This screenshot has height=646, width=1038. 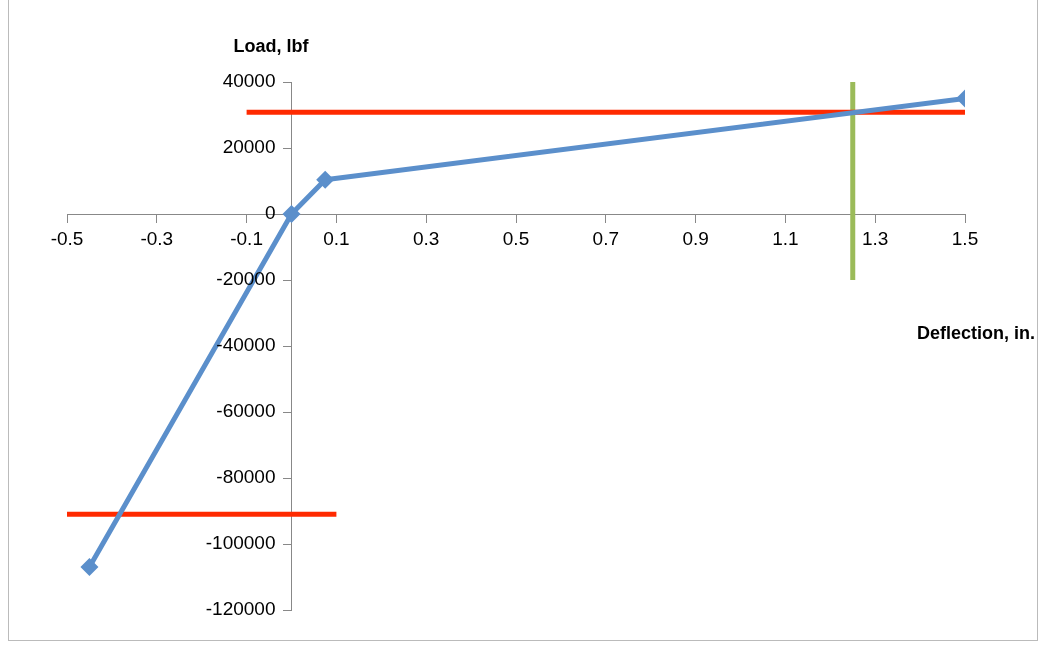 What do you see at coordinates (240, 543) in the screenshot?
I see `y-tick-label: -100000` at bounding box center [240, 543].